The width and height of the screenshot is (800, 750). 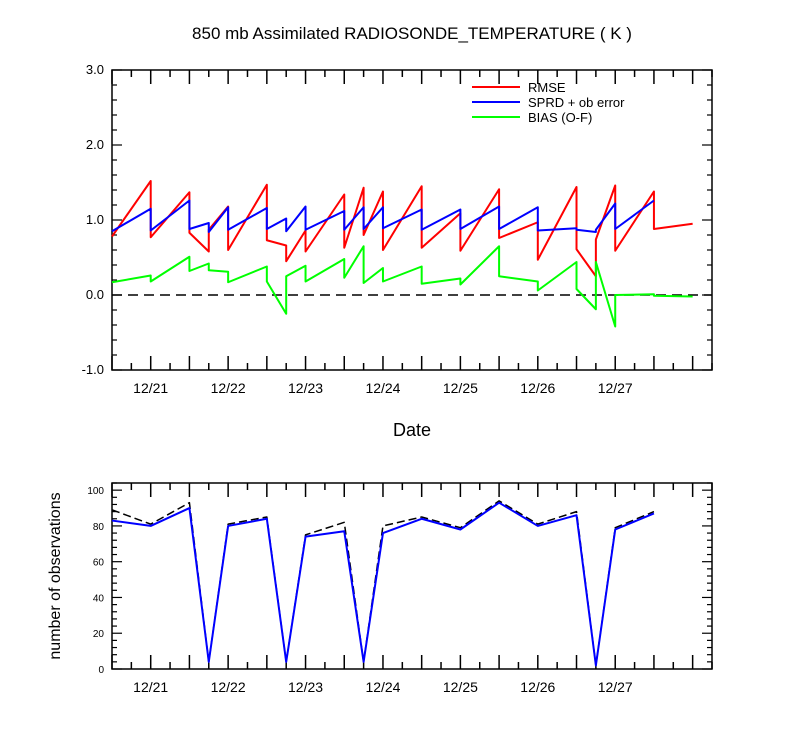 I want to click on y-tick-label: 0, so click(x=101, y=670).